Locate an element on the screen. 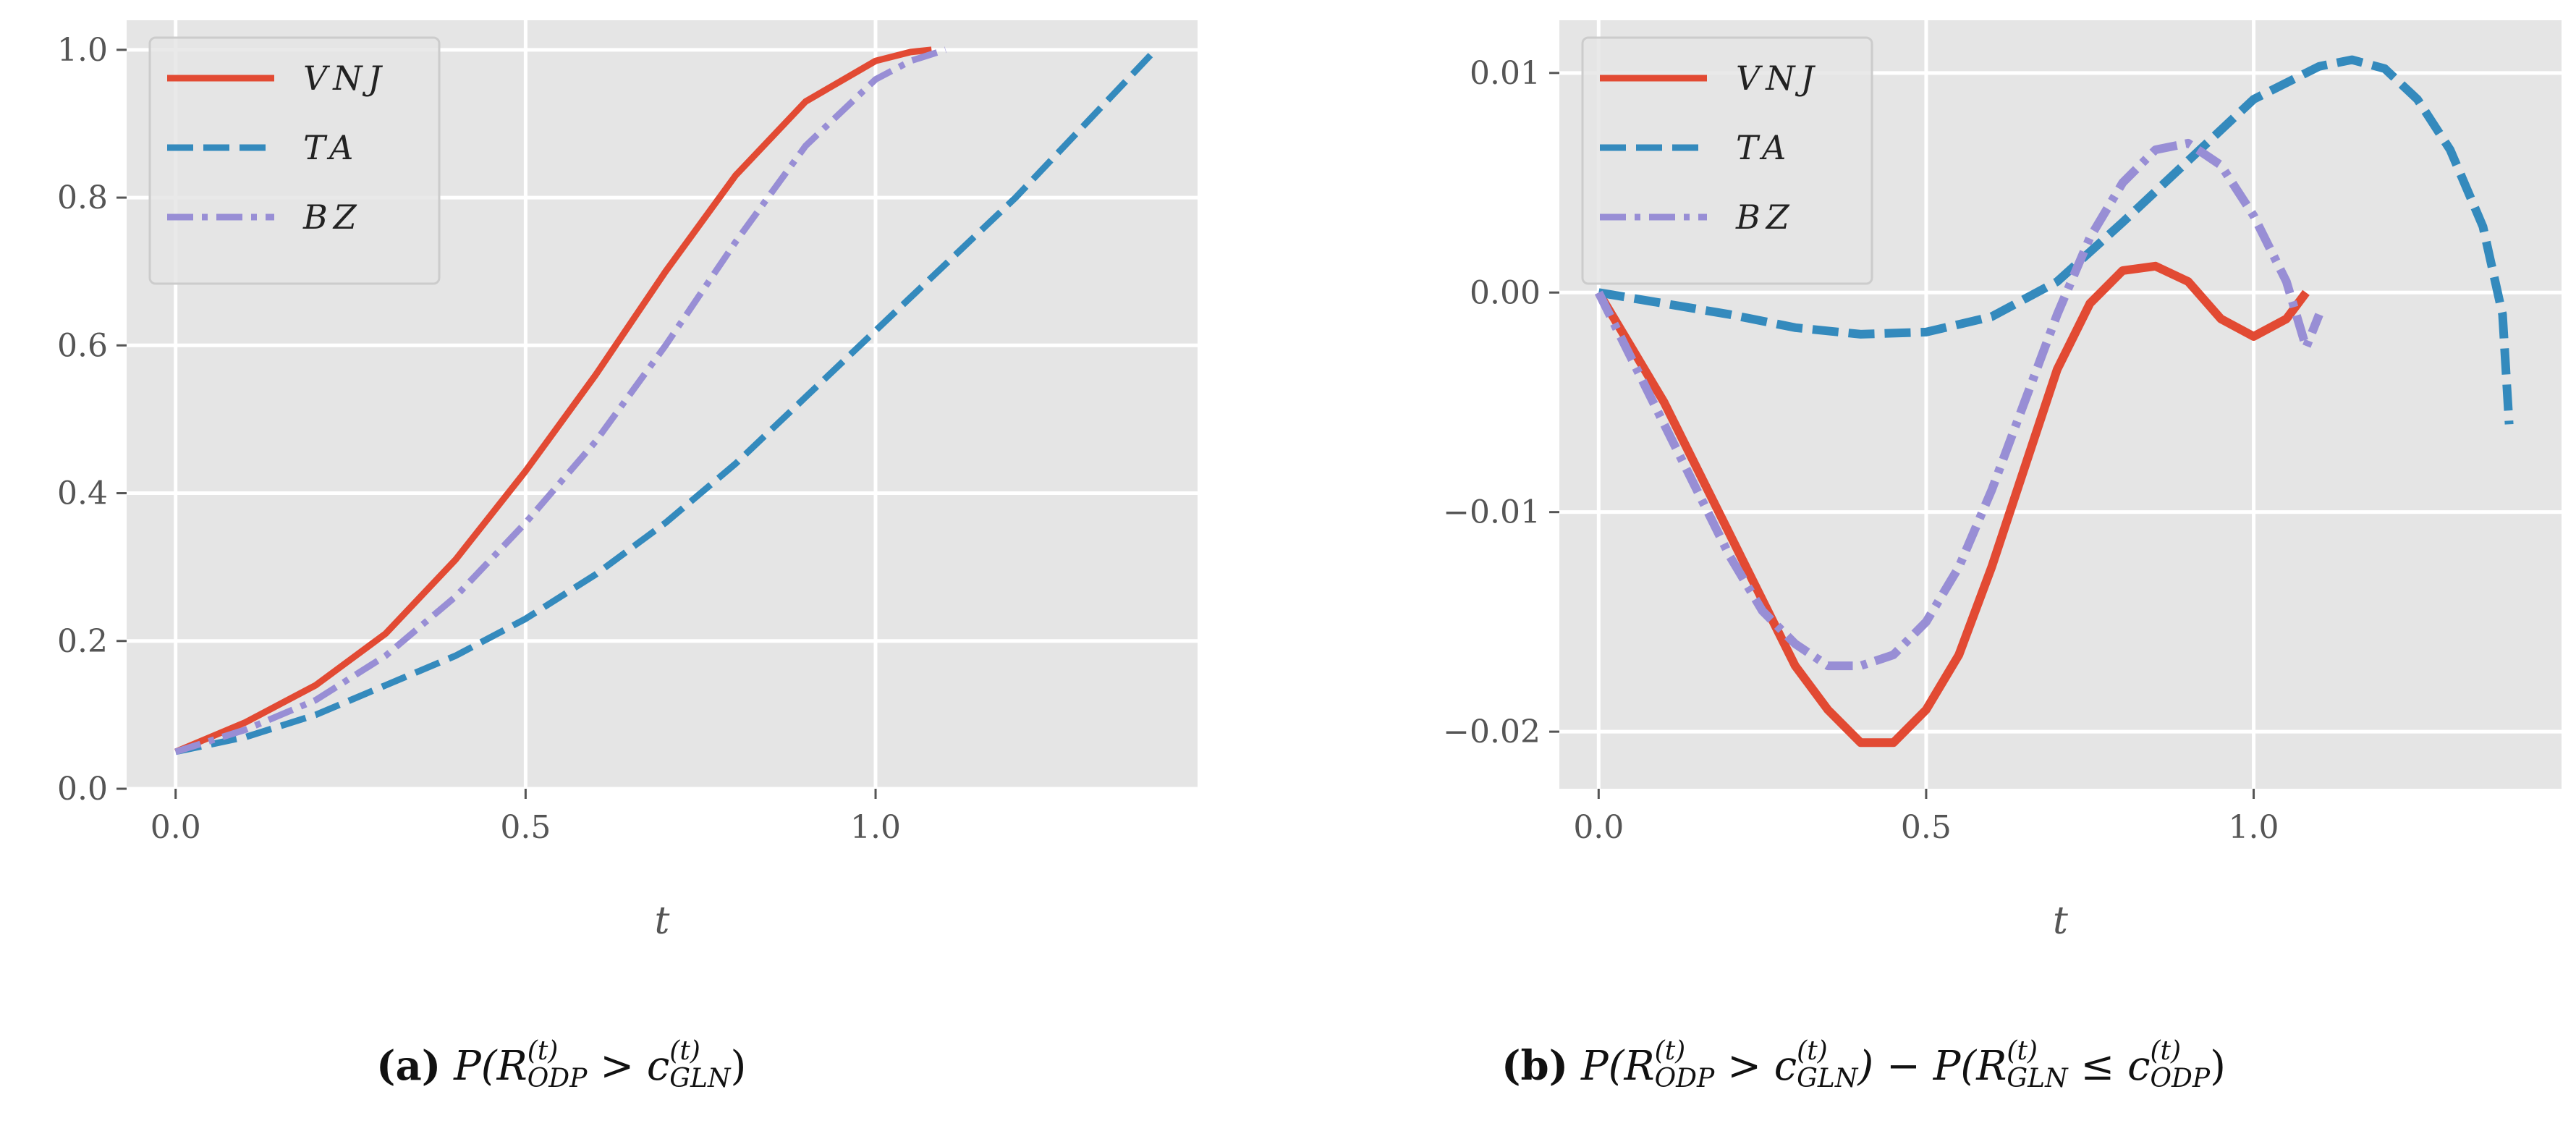 The width and height of the screenshot is (2576, 1139). panel-b-legend-box is located at coordinates (1727, 160).